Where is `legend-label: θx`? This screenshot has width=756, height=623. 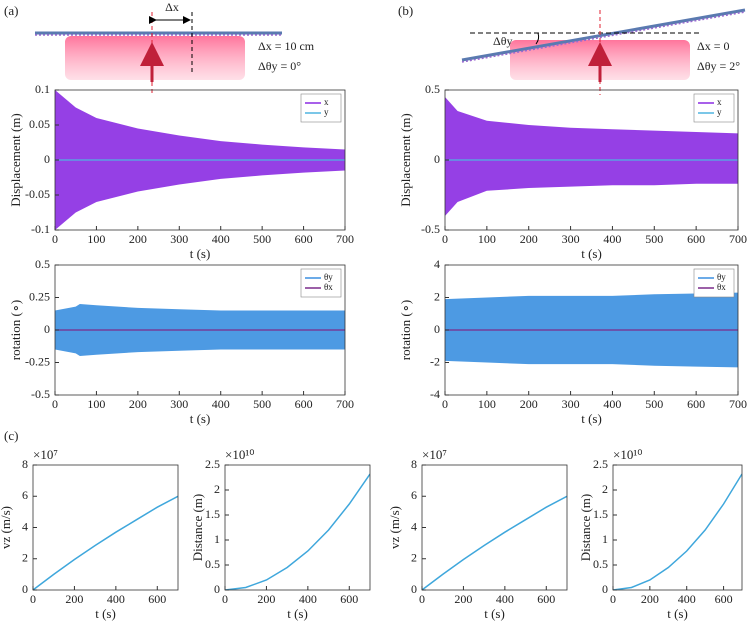
legend-label: θx is located at coordinates (721, 287).